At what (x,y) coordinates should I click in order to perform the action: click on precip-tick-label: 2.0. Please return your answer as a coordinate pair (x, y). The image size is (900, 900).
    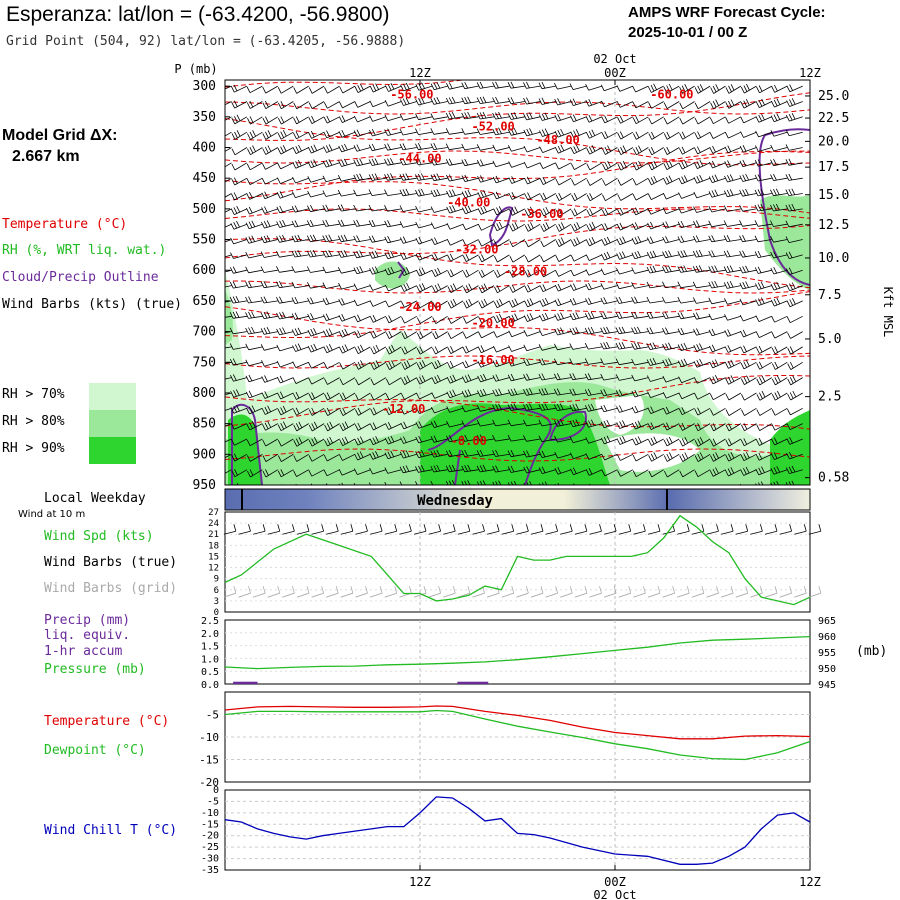
    Looking at the image, I should click on (210, 634).